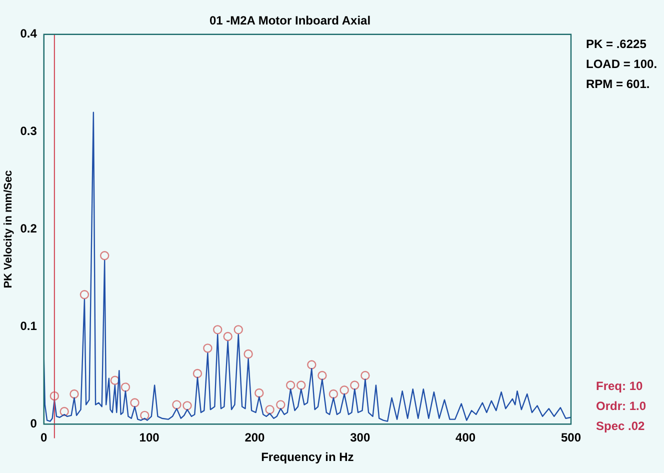 The image size is (664, 473). Describe the element at coordinates (290, 21) in the screenshot. I see `chart-title: 01 -M2A Motor Inboard Axial` at that location.